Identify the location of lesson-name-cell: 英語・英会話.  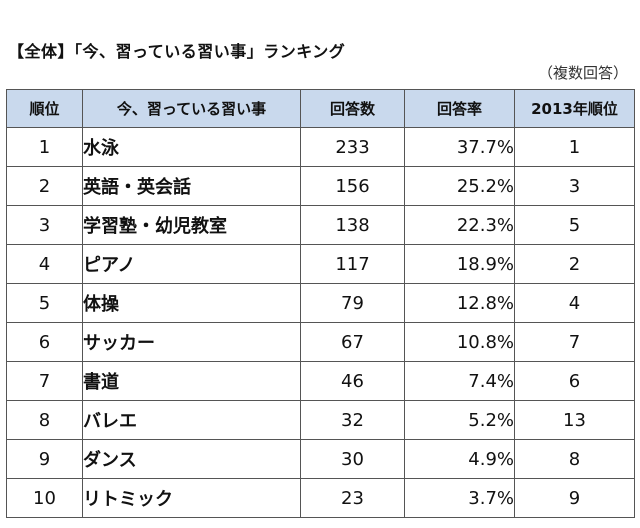
(191, 186).